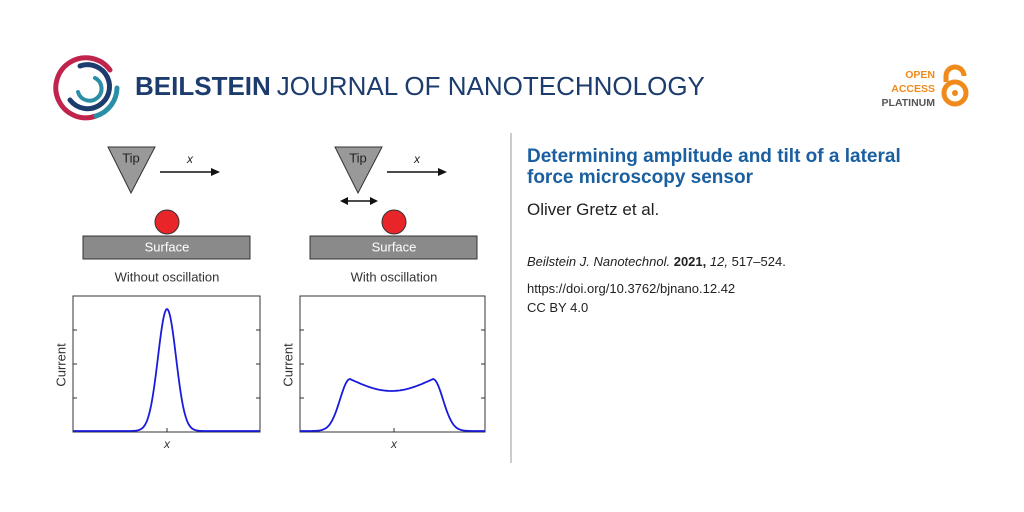 The height and width of the screenshot is (512, 1024). What do you see at coordinates (690, 261) in the screenshot?
I see `year: 2021,` at bounding box center [690, 261].